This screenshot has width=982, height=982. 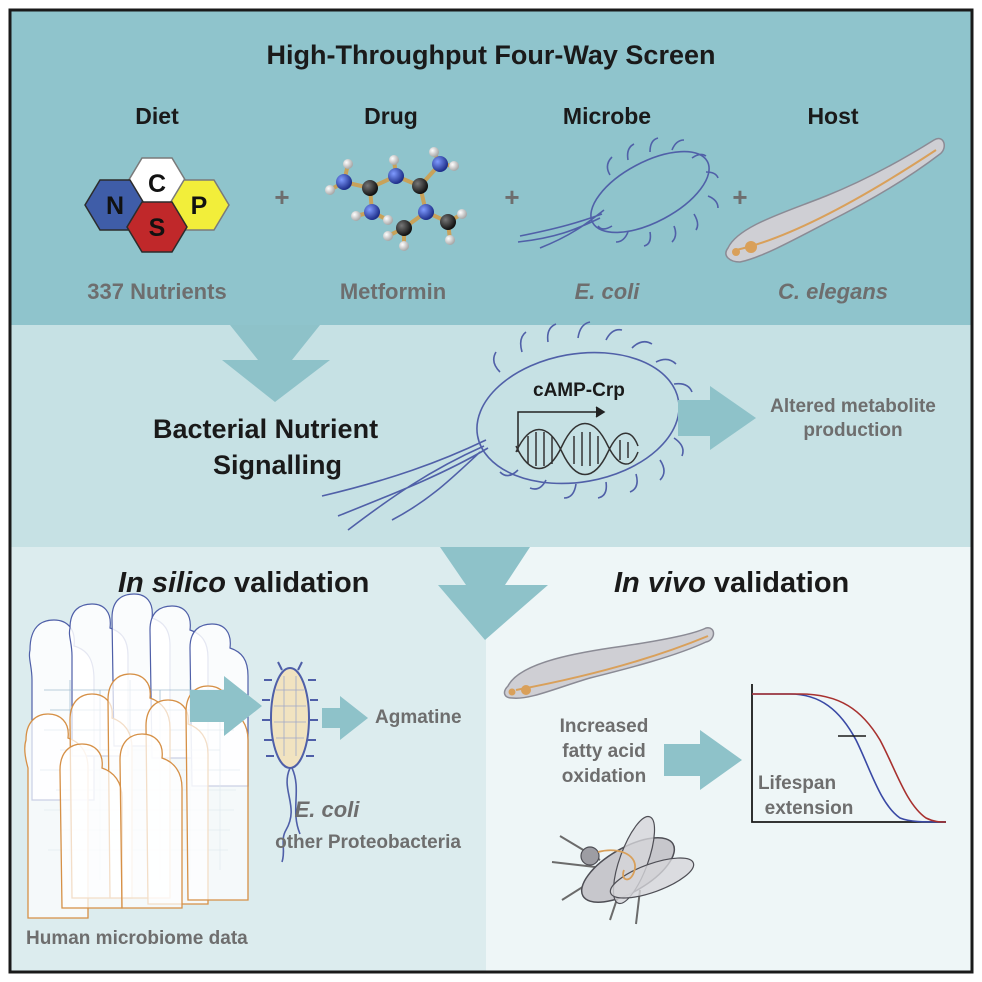 What do you see at coordinates (740, 197) in the screenshot?
I see `plus-sign-3: +` at bounding box center [740, 197].